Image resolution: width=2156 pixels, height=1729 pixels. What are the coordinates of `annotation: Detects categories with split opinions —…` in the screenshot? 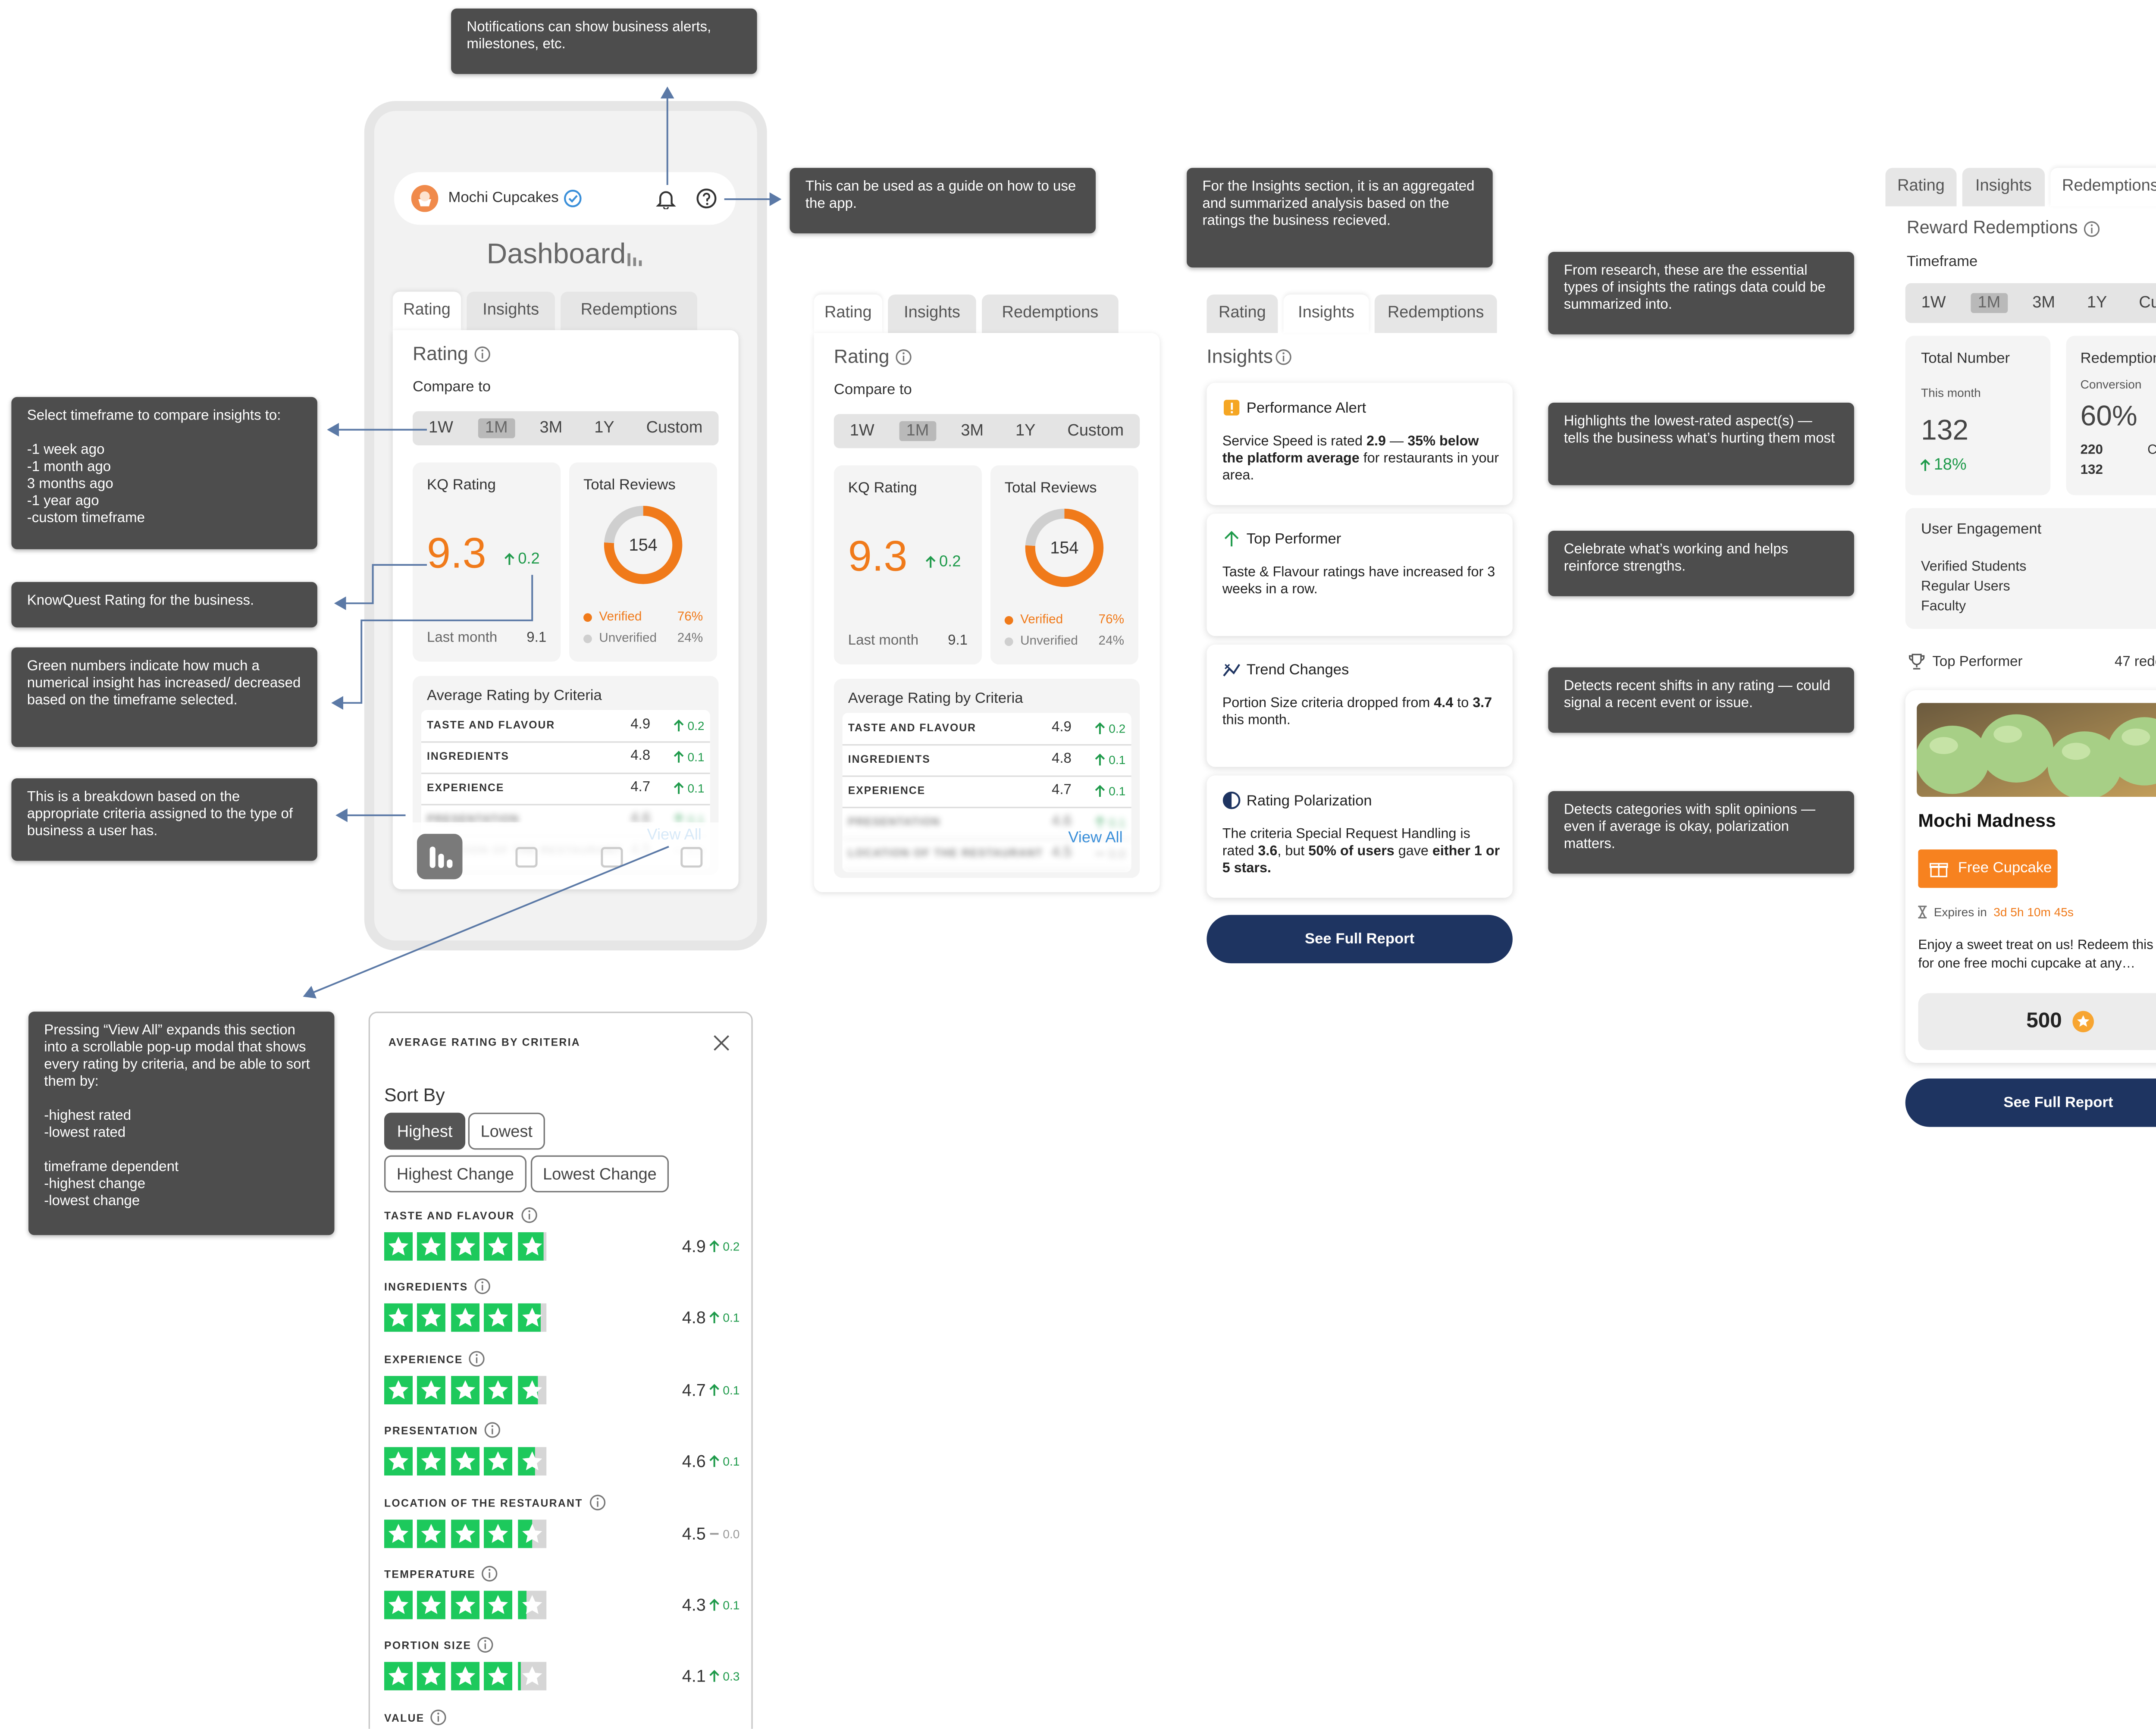 It's located at (1701, 833).